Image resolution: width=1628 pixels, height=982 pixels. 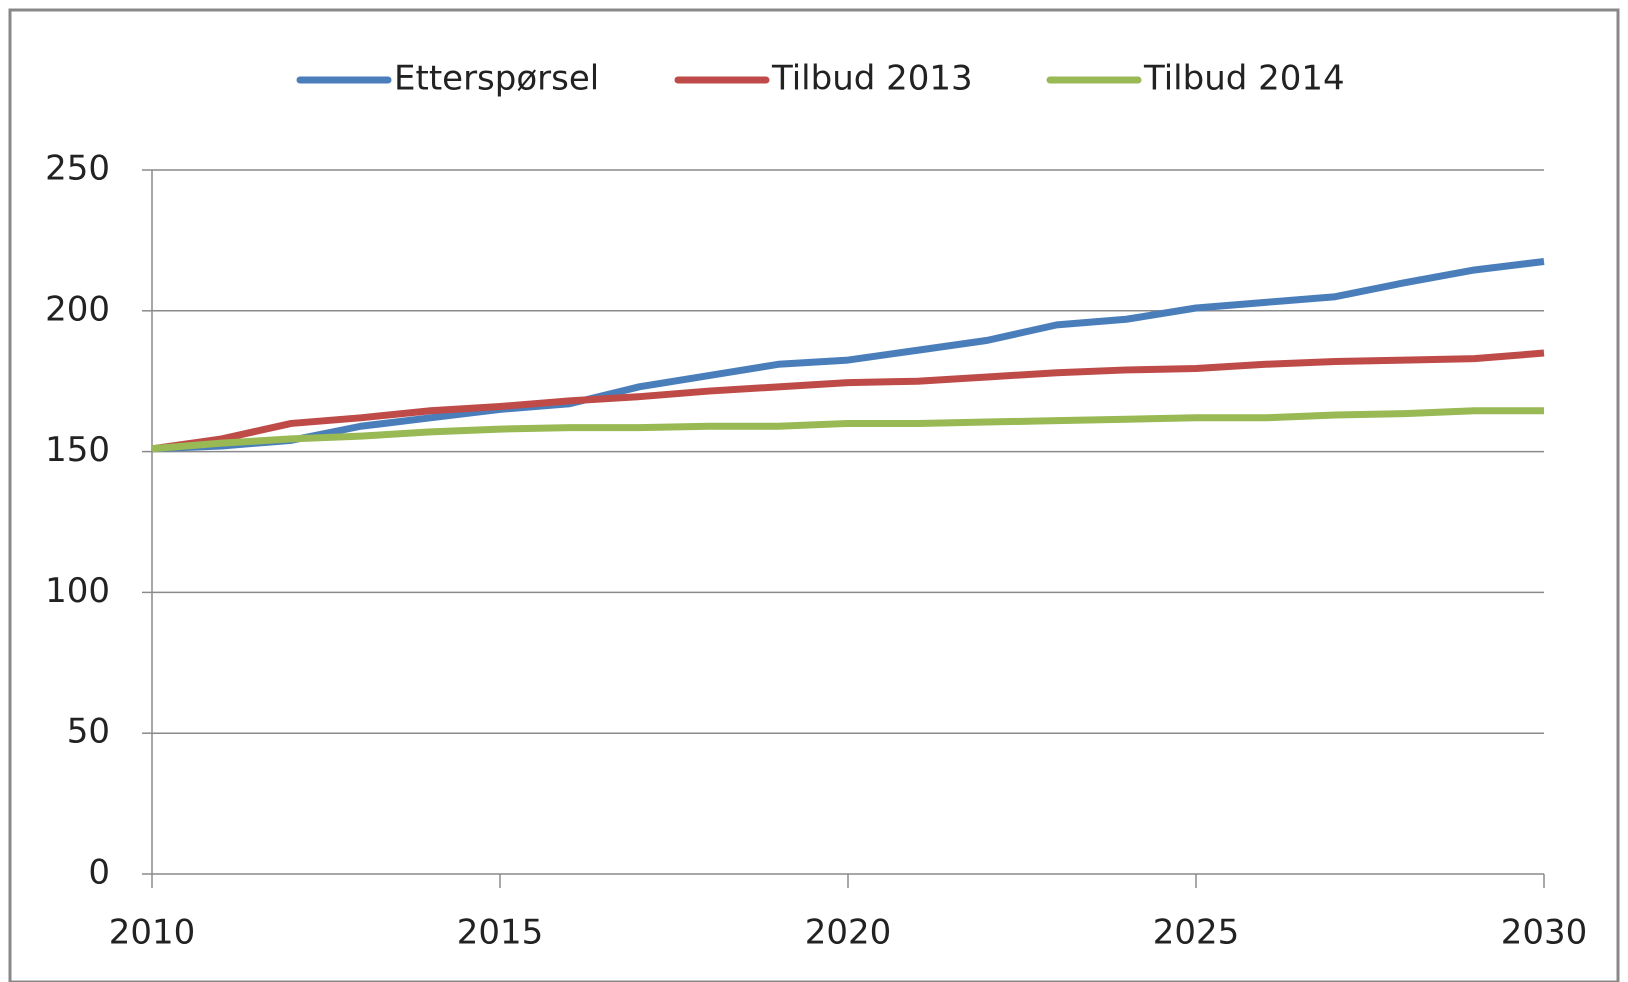 What do you see at coordinates (1244, 79) in the screenshot?
I see `legend-label: Tilbud 2014` at bounding box center [1244, 79].